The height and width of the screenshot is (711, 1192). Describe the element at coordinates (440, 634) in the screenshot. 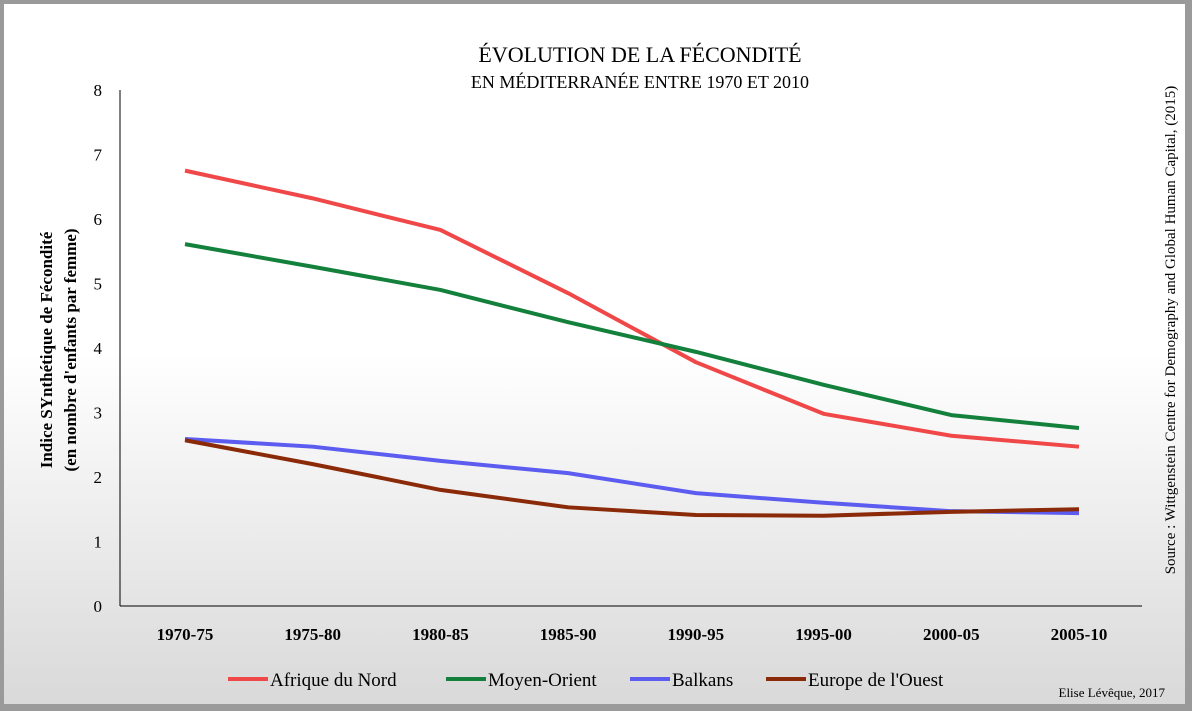

I see `x-tick-label: 1980-85` at that location.